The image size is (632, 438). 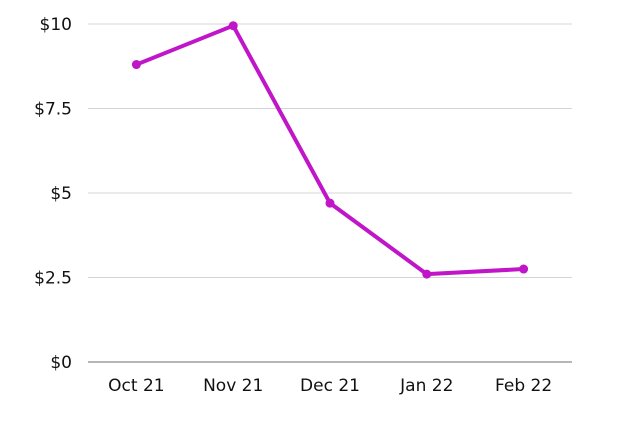 I want to click on y-tick-label: $7.5, so click(x=53, y=110).